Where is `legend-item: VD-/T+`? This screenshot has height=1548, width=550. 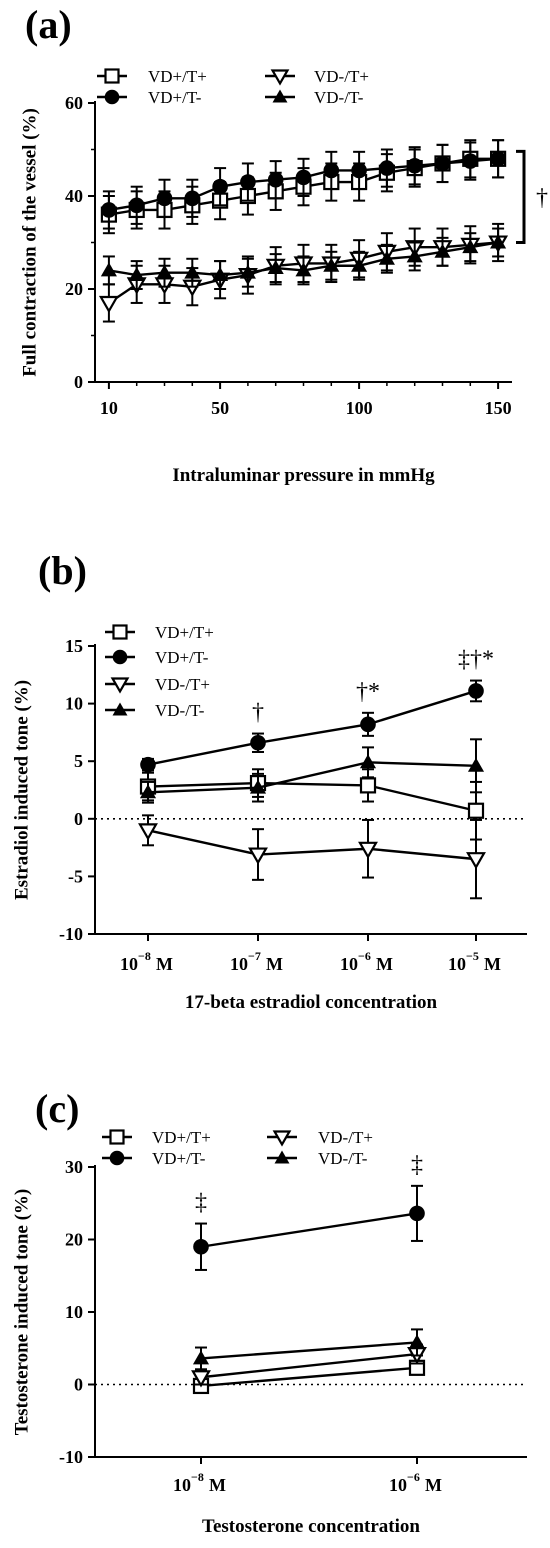
legend-item: VD-/T+ is located at coordinates (317, 76).